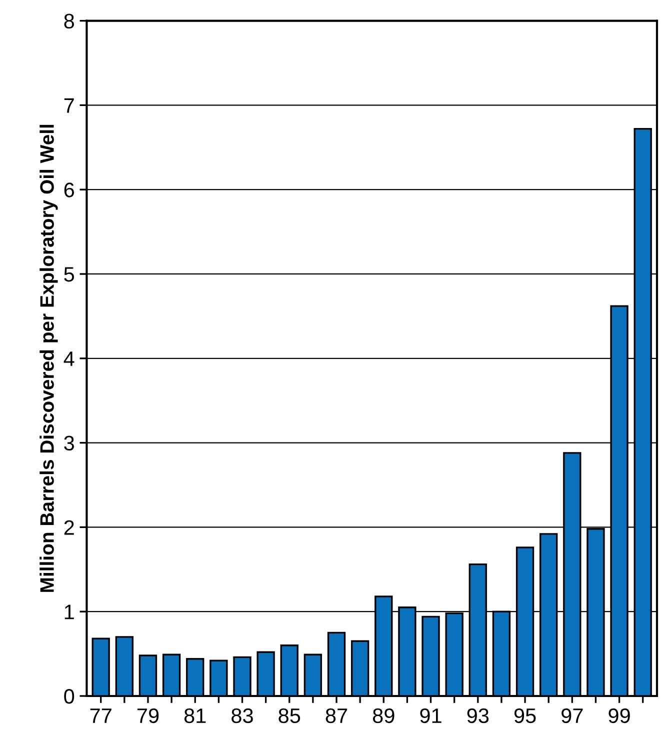 The image size is (667, 742). What do you see at coordinates (69, 443) in the screenshot?
I see `y-tick-label: 3` at bounding box center [69, 443].